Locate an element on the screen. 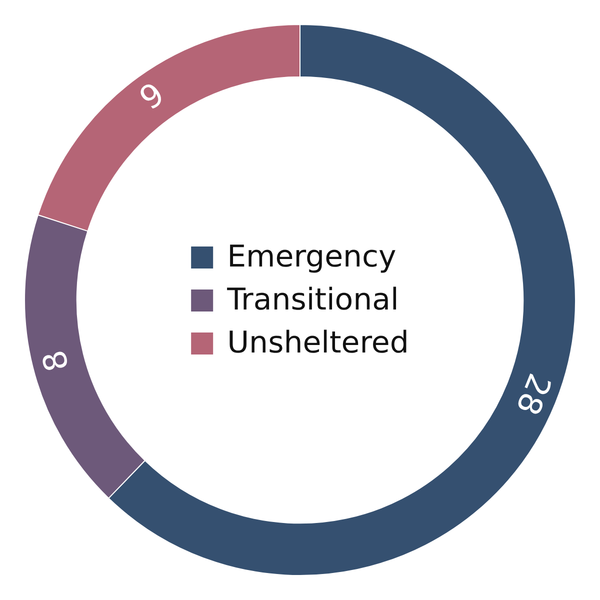 The image size is (600, 600). legend-label: Emergency is located at coordinates (311, 257).